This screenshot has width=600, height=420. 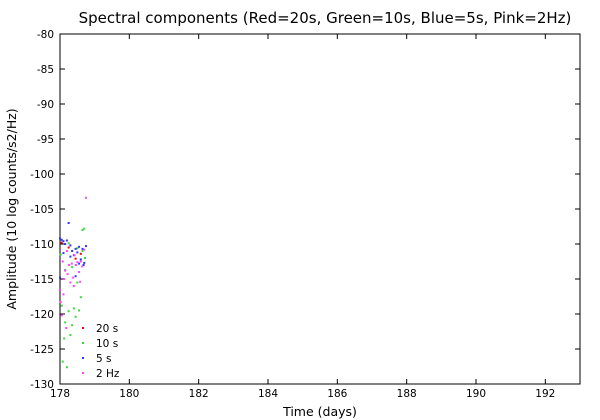 I want to click on y-tick-label: -115, so click(x=42, y=280).